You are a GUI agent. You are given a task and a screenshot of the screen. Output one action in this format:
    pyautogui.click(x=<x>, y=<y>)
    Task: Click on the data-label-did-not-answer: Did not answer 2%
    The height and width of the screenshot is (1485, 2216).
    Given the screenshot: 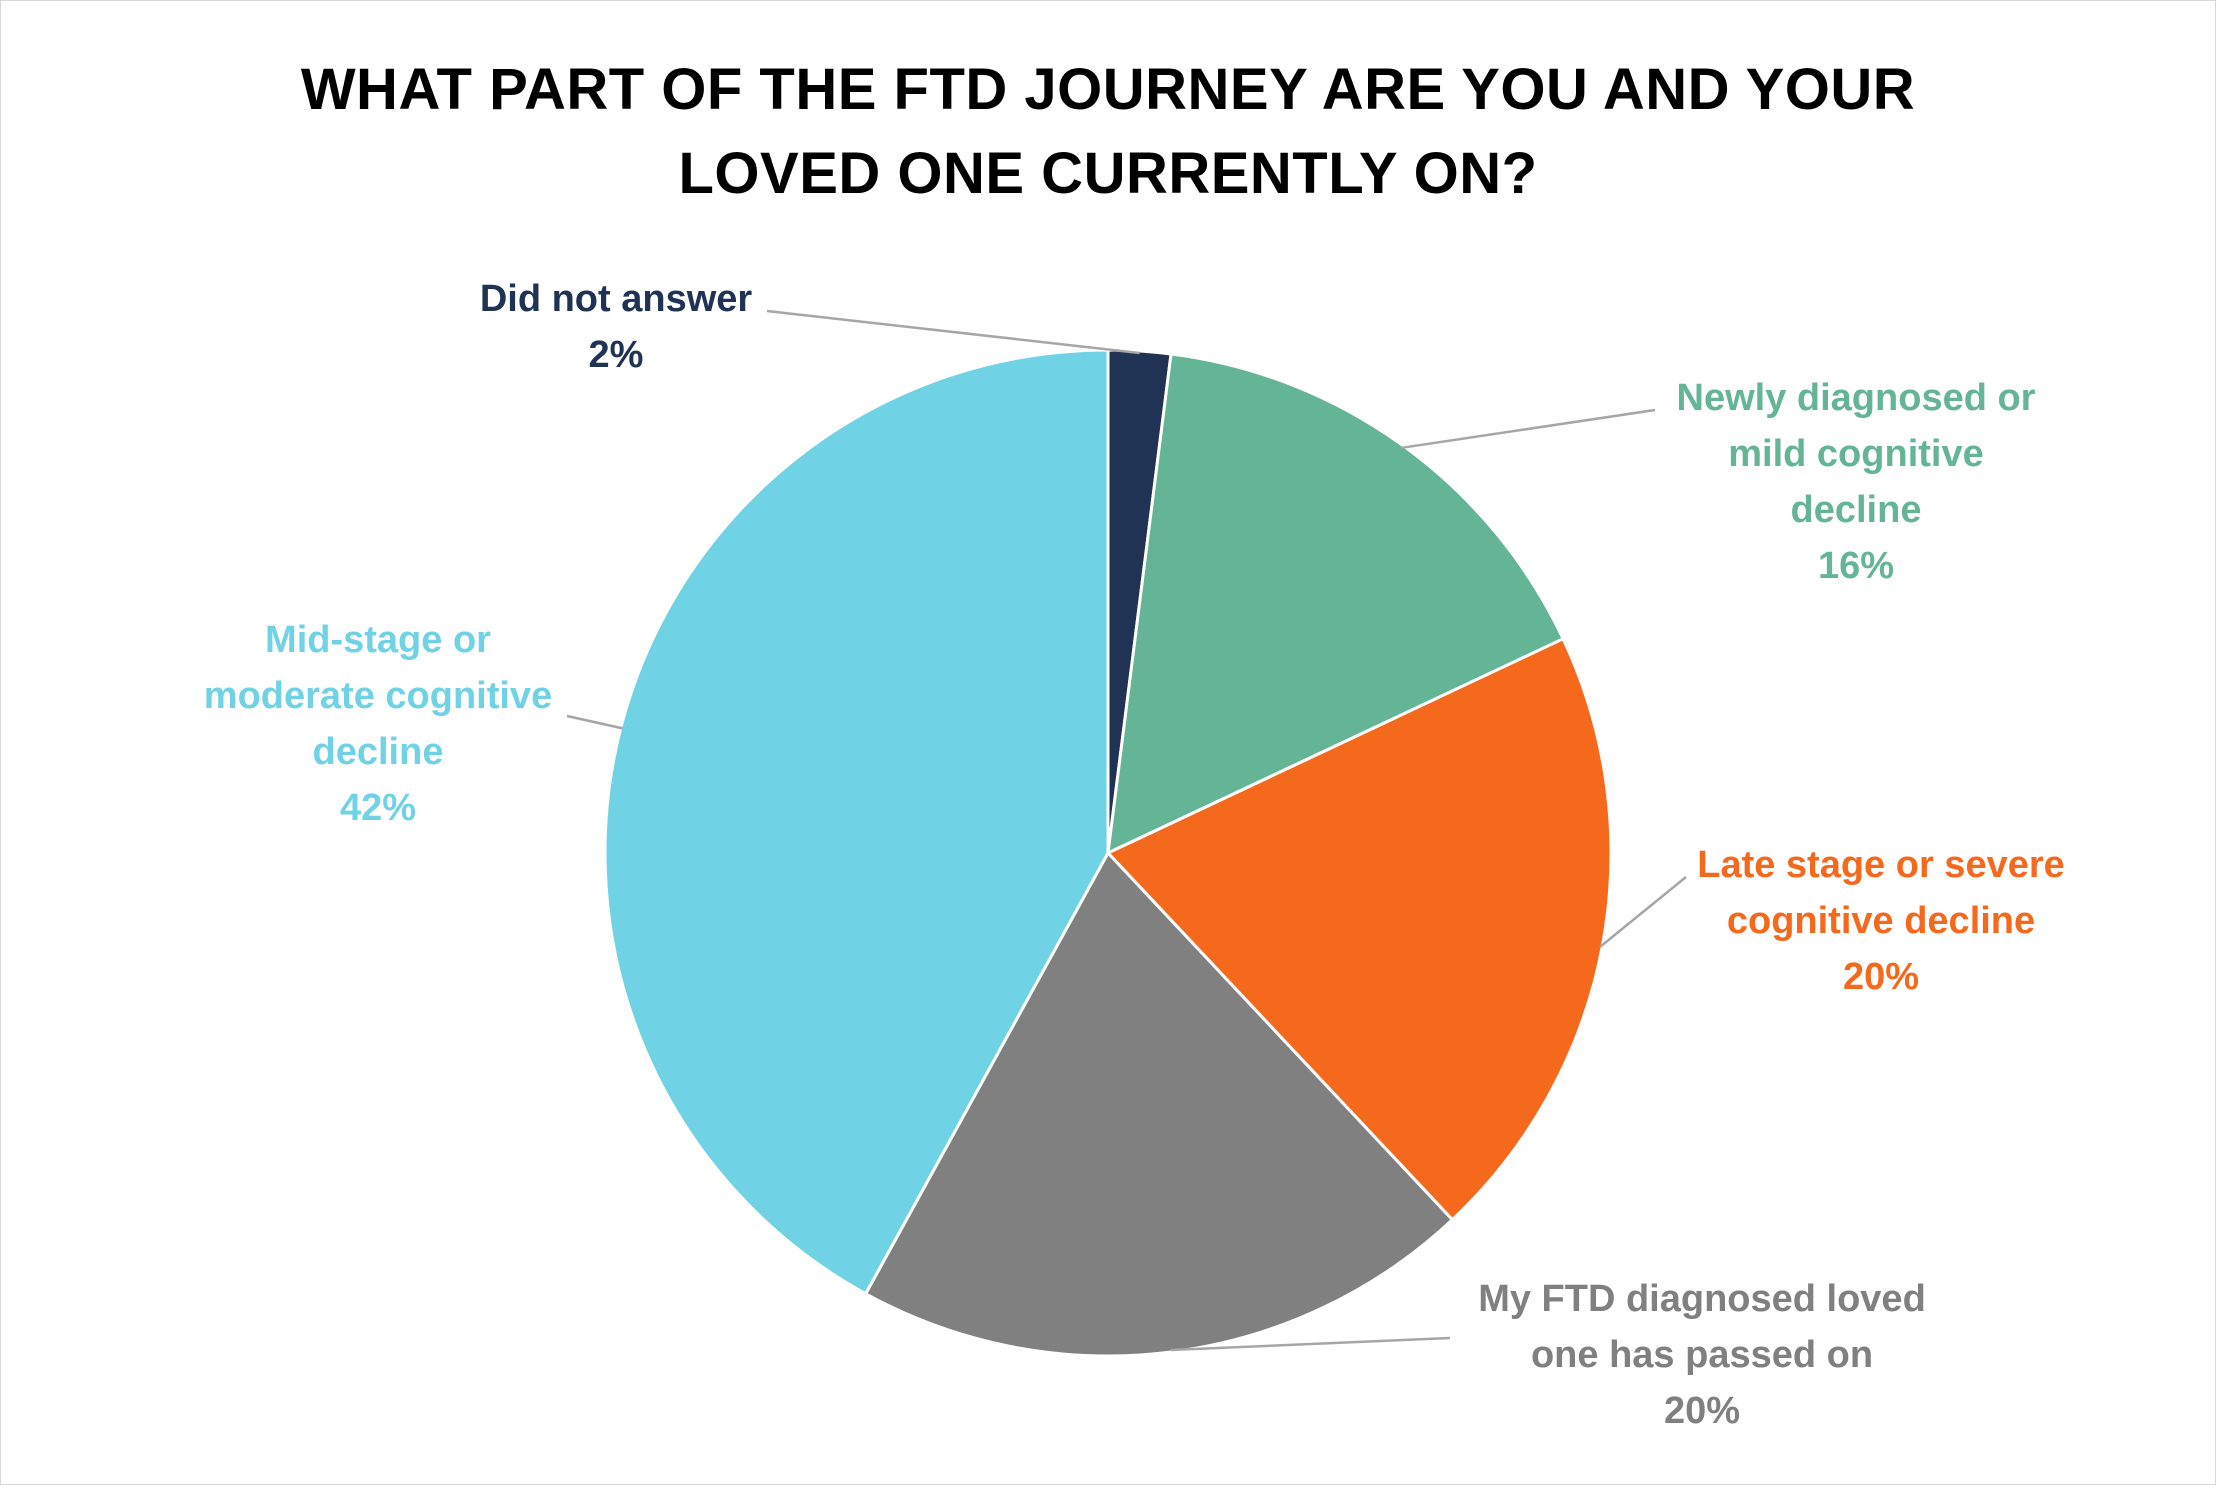 What is the action you would take?
    pyautogui.click(x=616, y=327)
    